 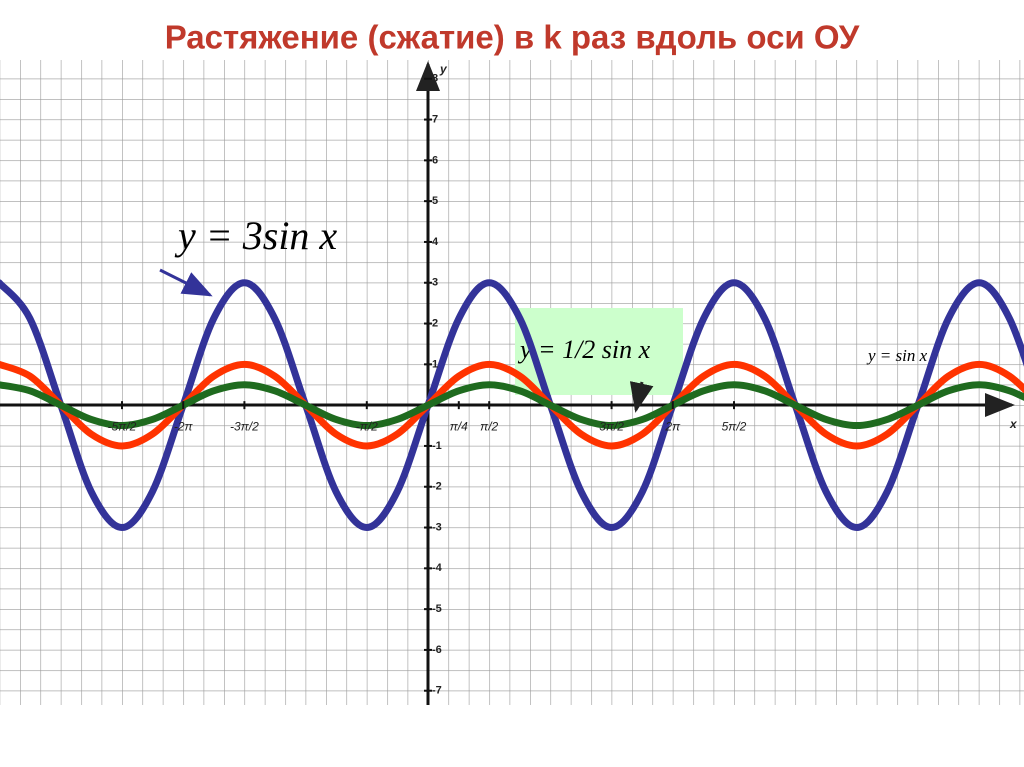 I want to click on y-tick-label: -2, so click(x=437, y=487).